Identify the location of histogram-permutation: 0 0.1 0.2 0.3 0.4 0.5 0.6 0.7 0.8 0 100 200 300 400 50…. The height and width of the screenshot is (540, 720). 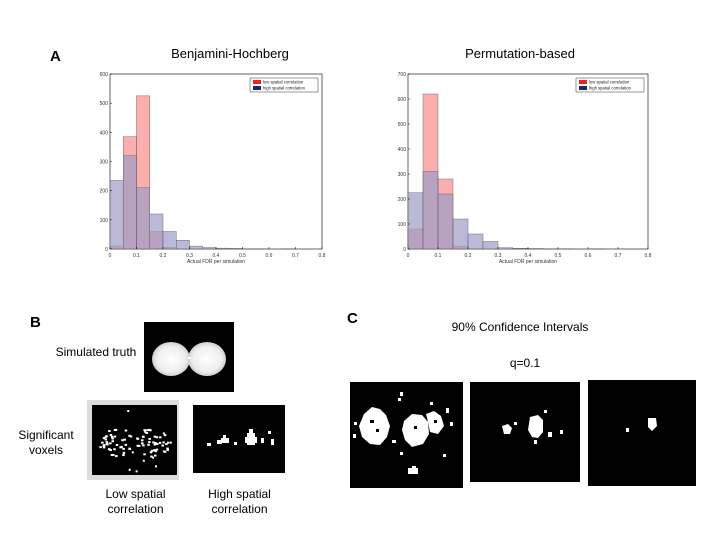
(525, 168).